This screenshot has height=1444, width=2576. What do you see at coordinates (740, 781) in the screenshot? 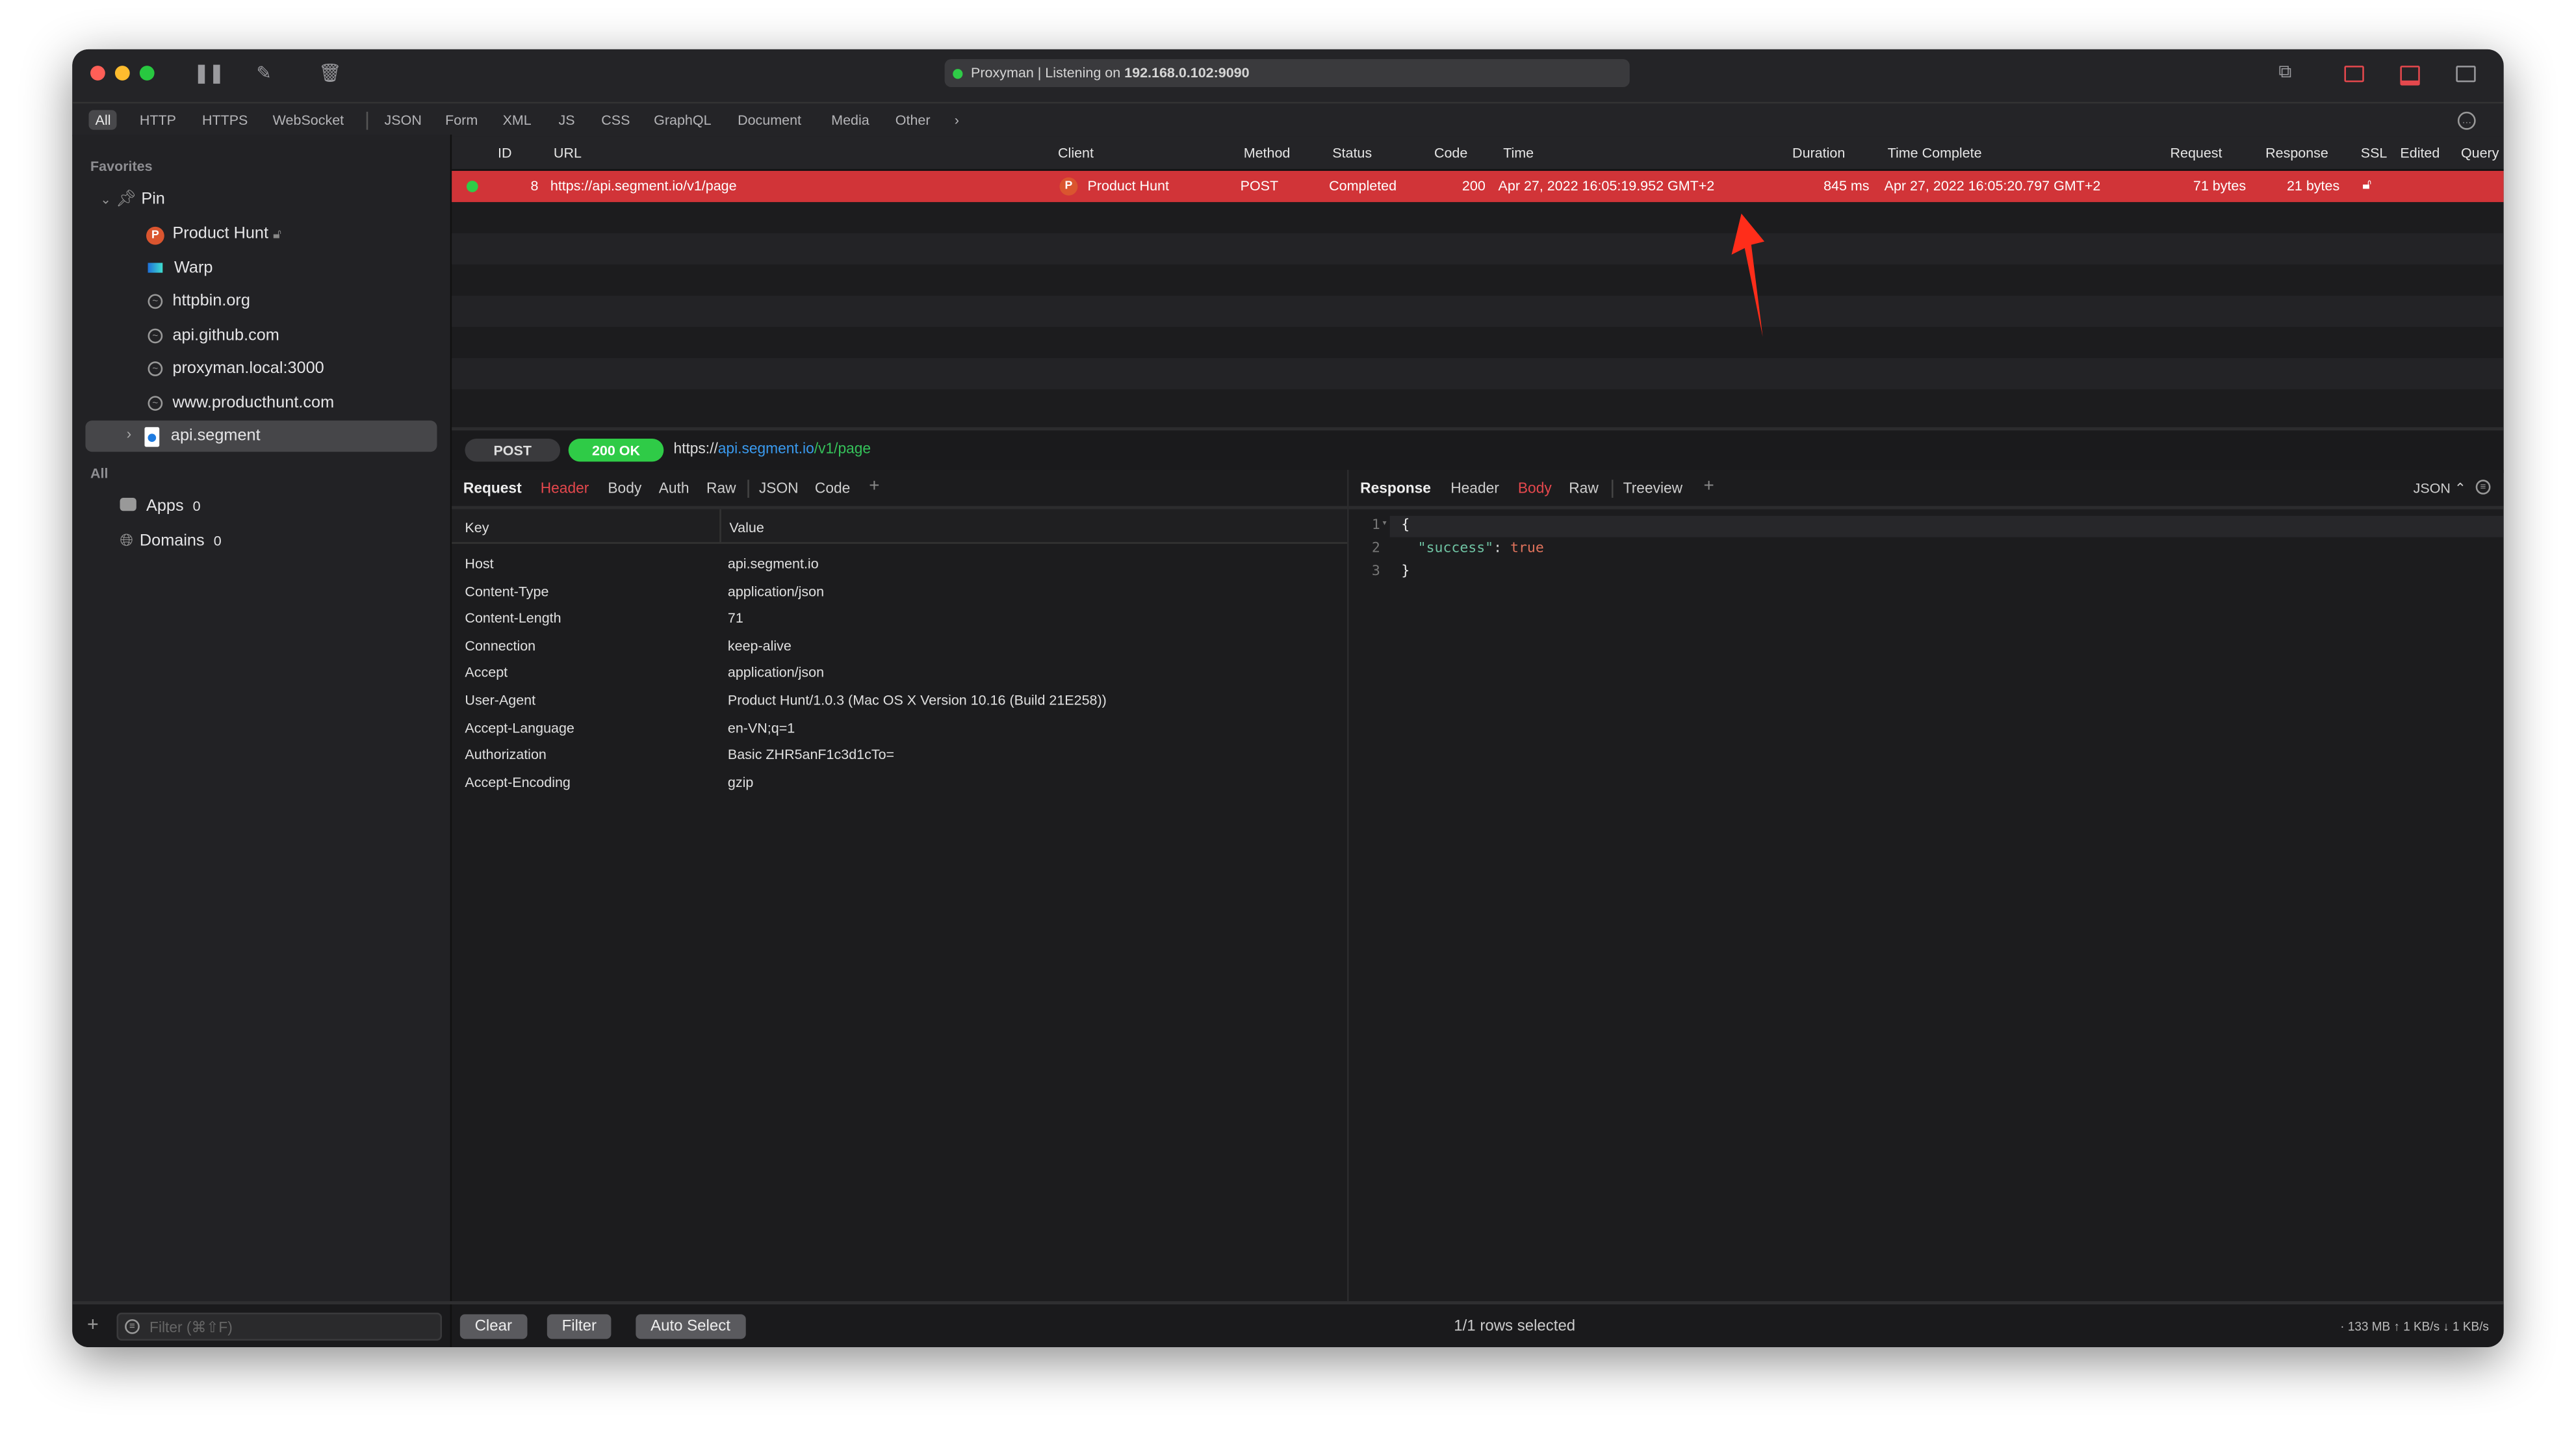
I see `header-value: gzip` at bounding box center [740, 781].